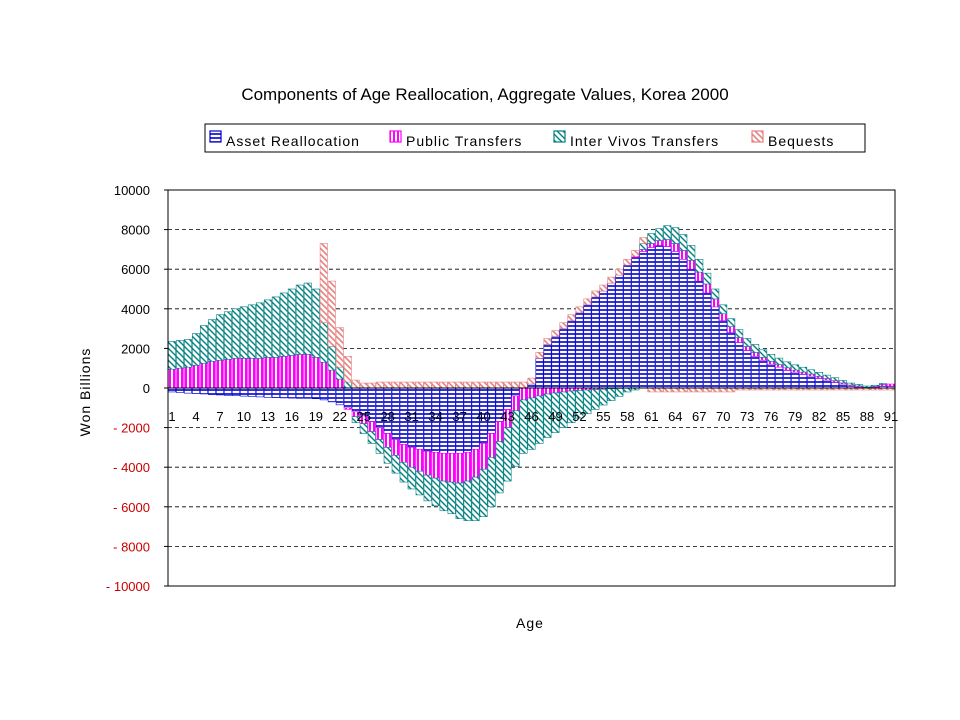  Describe the element at coordinates (131, 507) in the screenshot. I see `y-tick-label: - 6000` at that location.